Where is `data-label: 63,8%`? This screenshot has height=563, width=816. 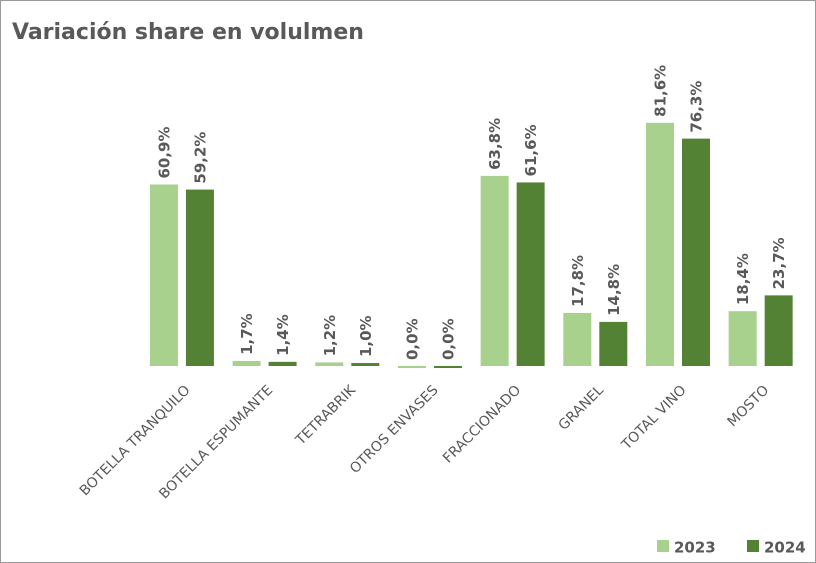 data-label: 63,8% is located at coordinates (495, 144).